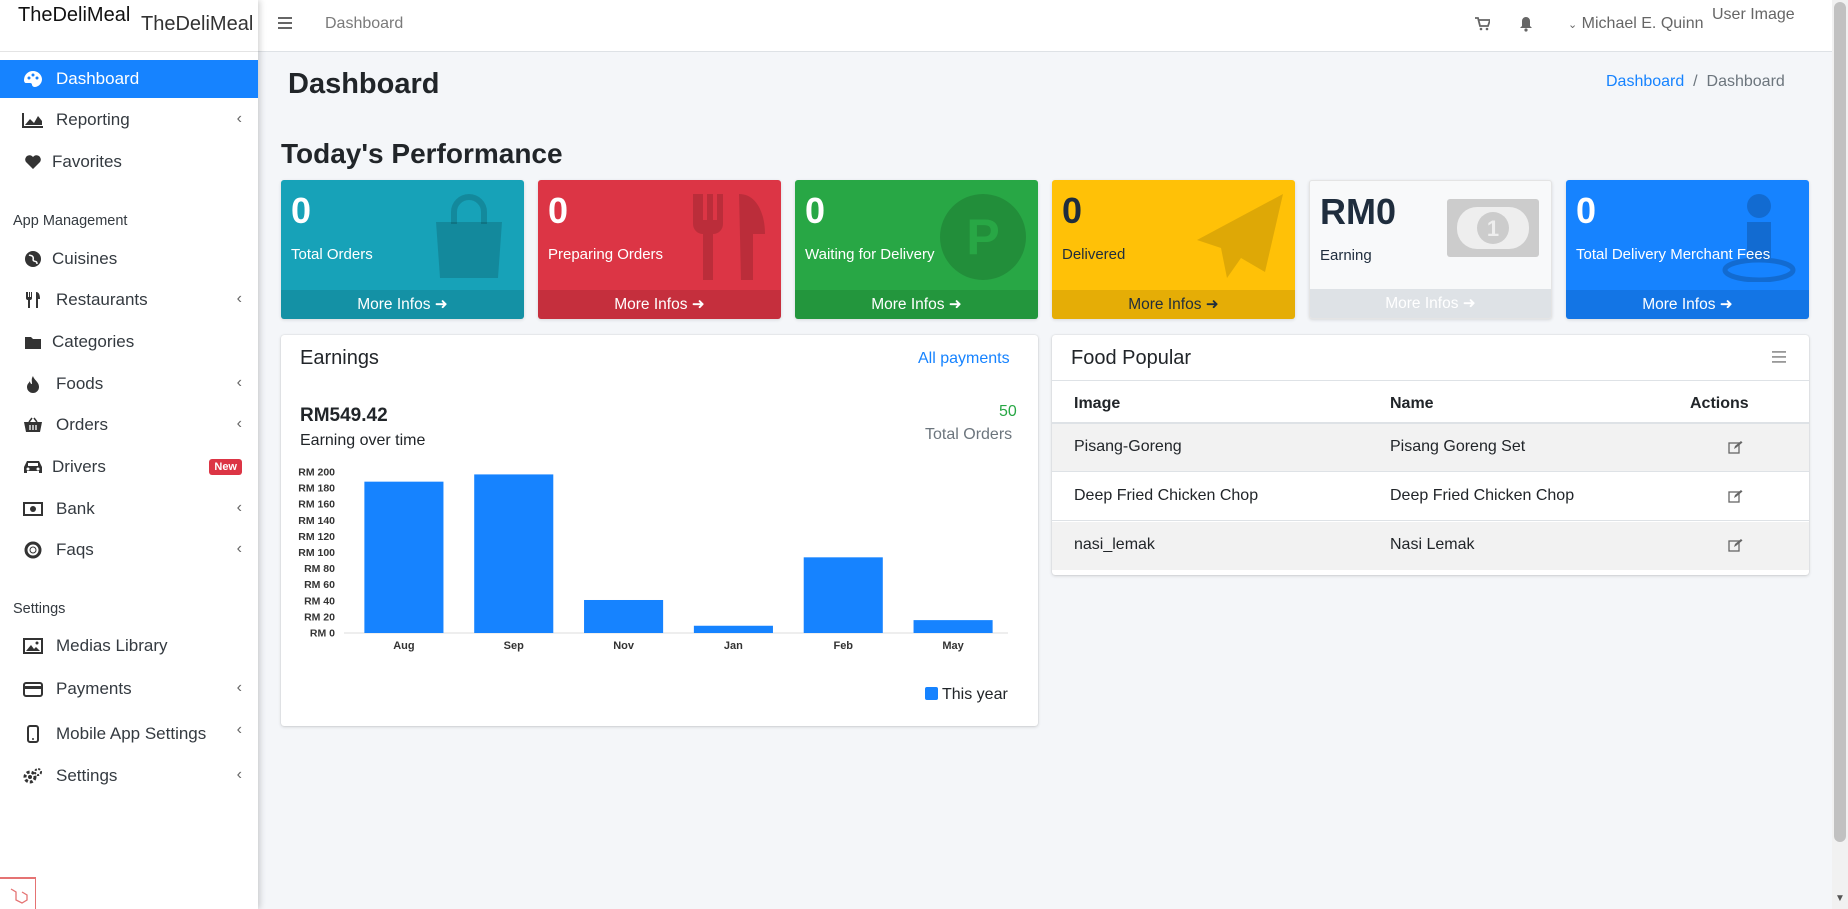 Image resolution: width=1848 pixels, height=909 pixels. I want to click on y-tick-label: RM 20, so click(319, 617).